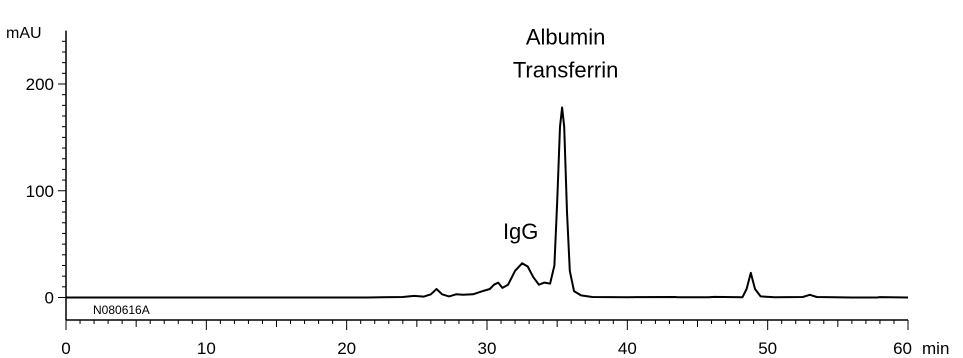 This screenshot has width=963, height=358. I want to click on x-tick-label: 20, so click(346, 348).